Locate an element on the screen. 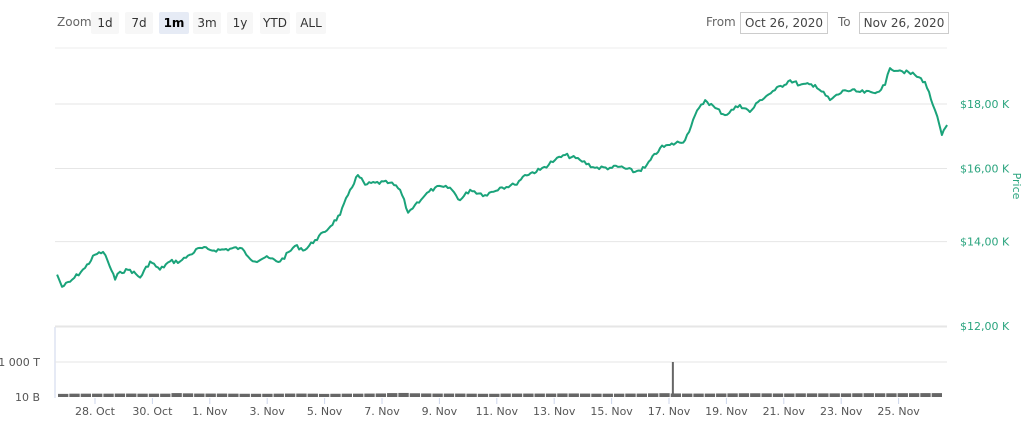  x-tick-label: 21. Nov is located at coordinates (784, 411).